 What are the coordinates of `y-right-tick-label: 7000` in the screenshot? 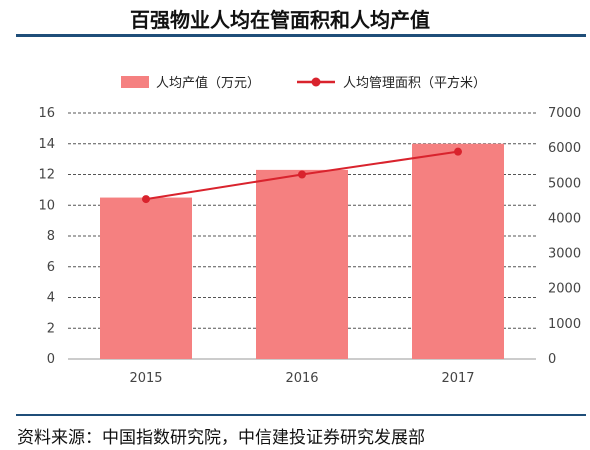 It's located at (564, 113).